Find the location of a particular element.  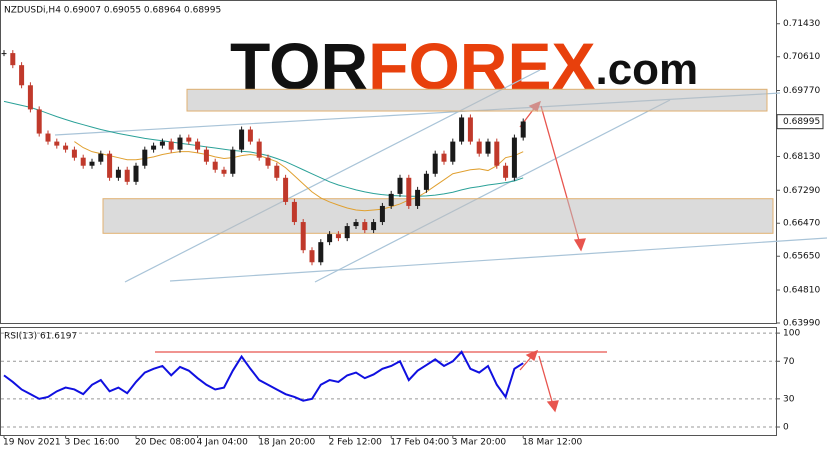

y-tick-label: 0.63990 is located at coordinates (801, 324).